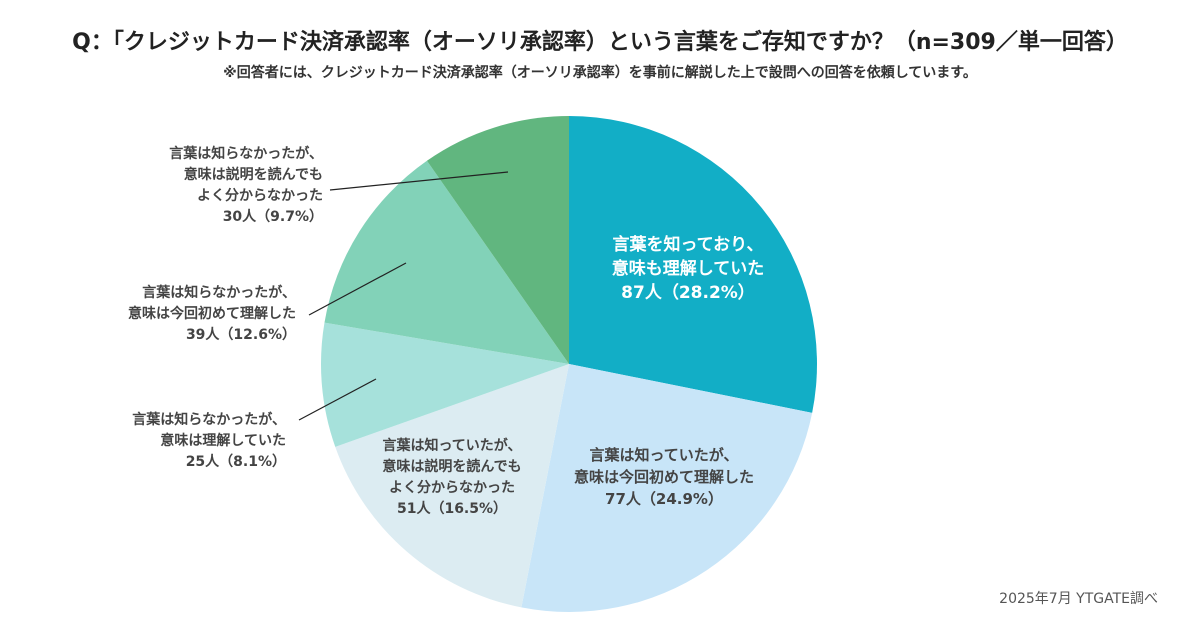 The image size is (1200, 630). Describe the element at coordinates (212, 313) in the screenshot. I see `slice-label-5-line-2: 意味は今回初めて理解した` at that location.